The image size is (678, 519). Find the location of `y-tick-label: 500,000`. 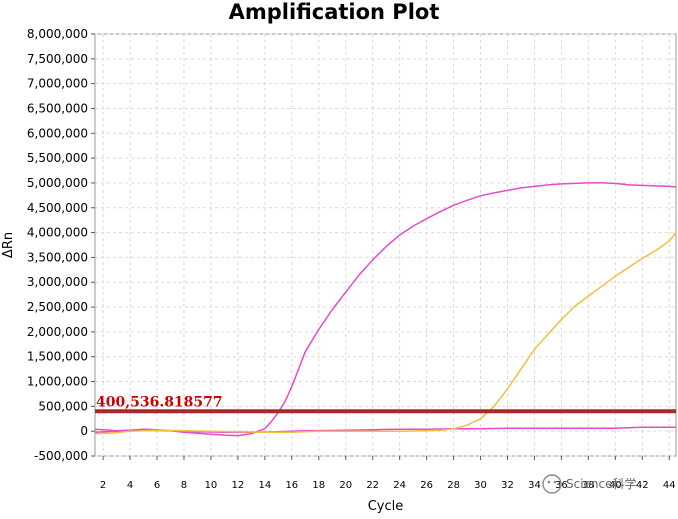

y-tick-label: 500,000 is located at coordinates (63, 406).